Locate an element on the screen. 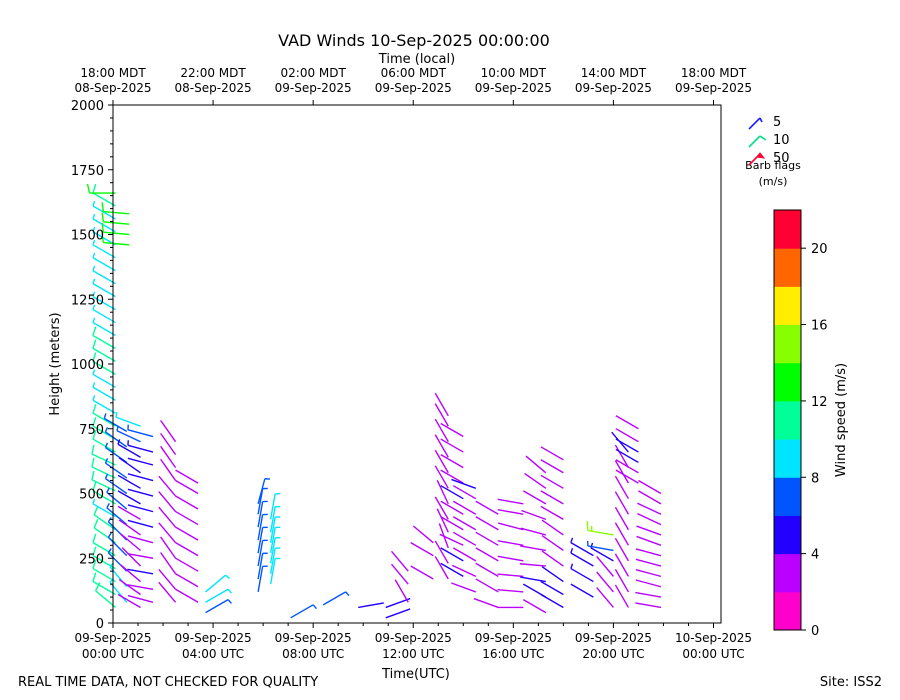  barb-legend-sample is located at coordinates (755, 123).